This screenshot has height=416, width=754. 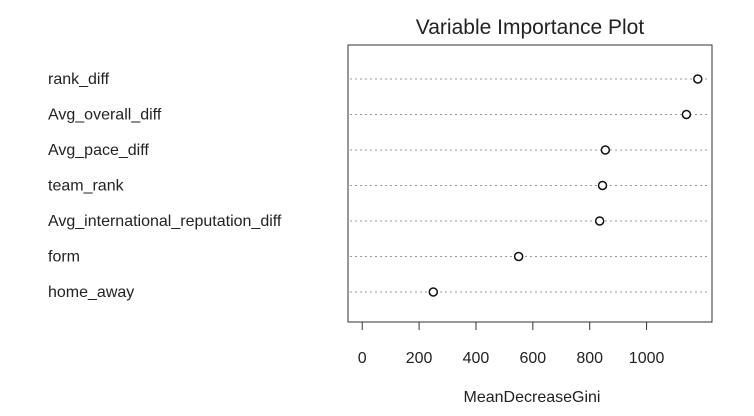 What do you see at coordinates (532, 397) in the screenshot?
I see `x-axis-label: MeanDecreaseGini` at bounding box center [532, 397].